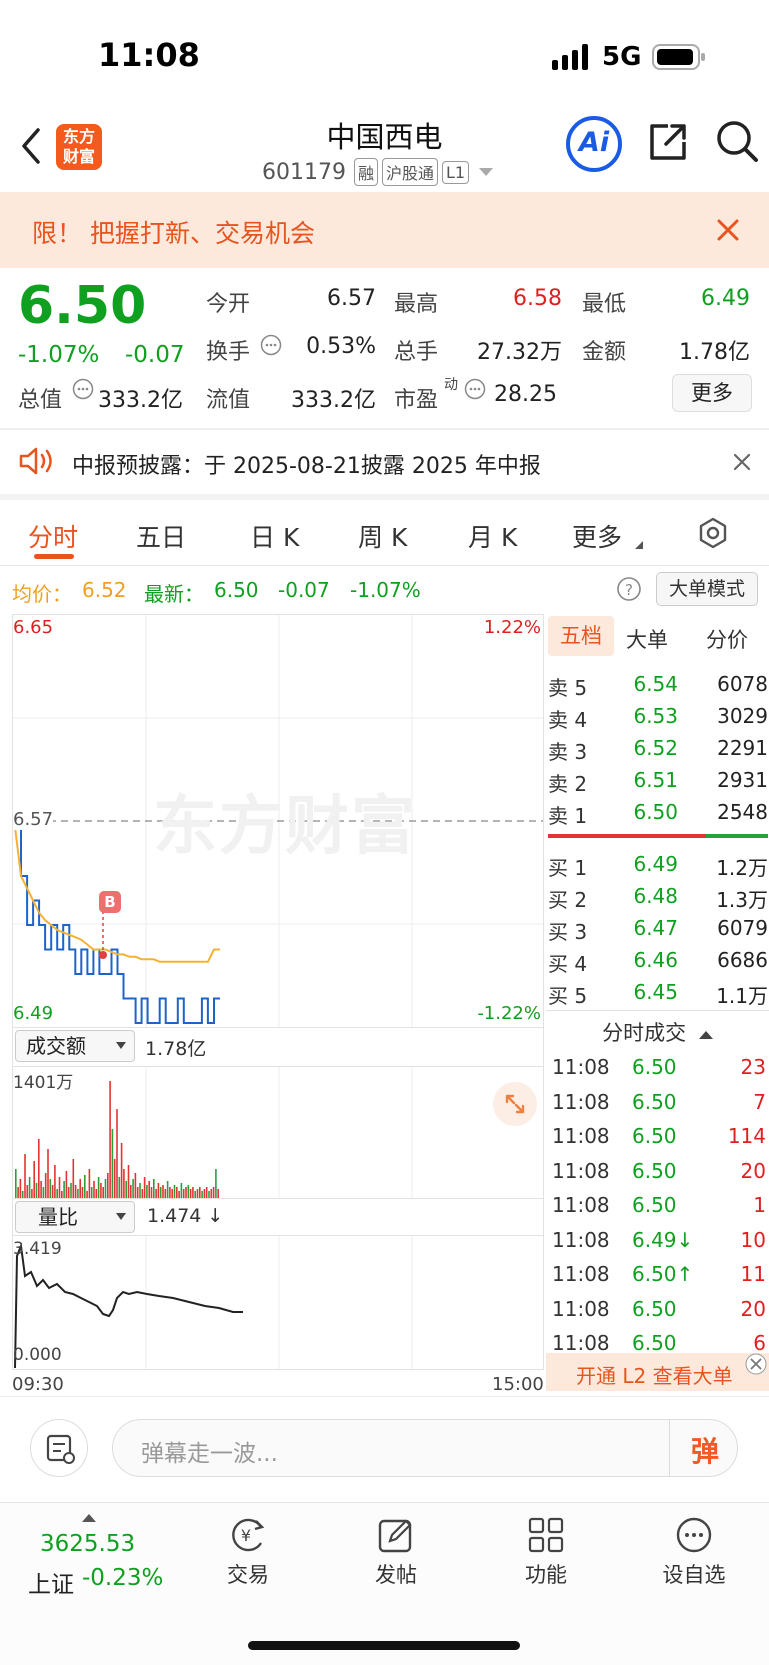 Image resolution: width=769 pixels, height=1665 pixels. What do you see at coordinates (88, 1544) in the screenshot?
I see `index-value: 3625.53` at bounding box center [88, 1544].